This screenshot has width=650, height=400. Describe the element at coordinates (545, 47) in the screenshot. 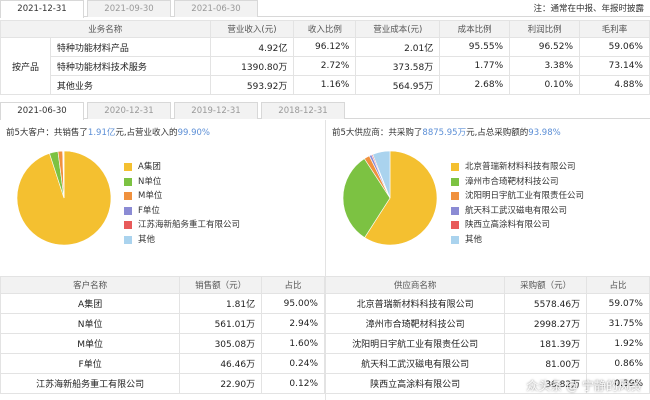

I see `profit-ratio-value: 96.52%` at that location.